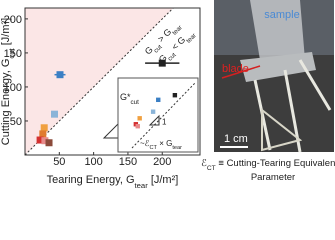 This screenshot has height=240, width=335. Describe the element at coordinates (273, 177) in the screenshot. I see `caption-line: Parameter` at that location.